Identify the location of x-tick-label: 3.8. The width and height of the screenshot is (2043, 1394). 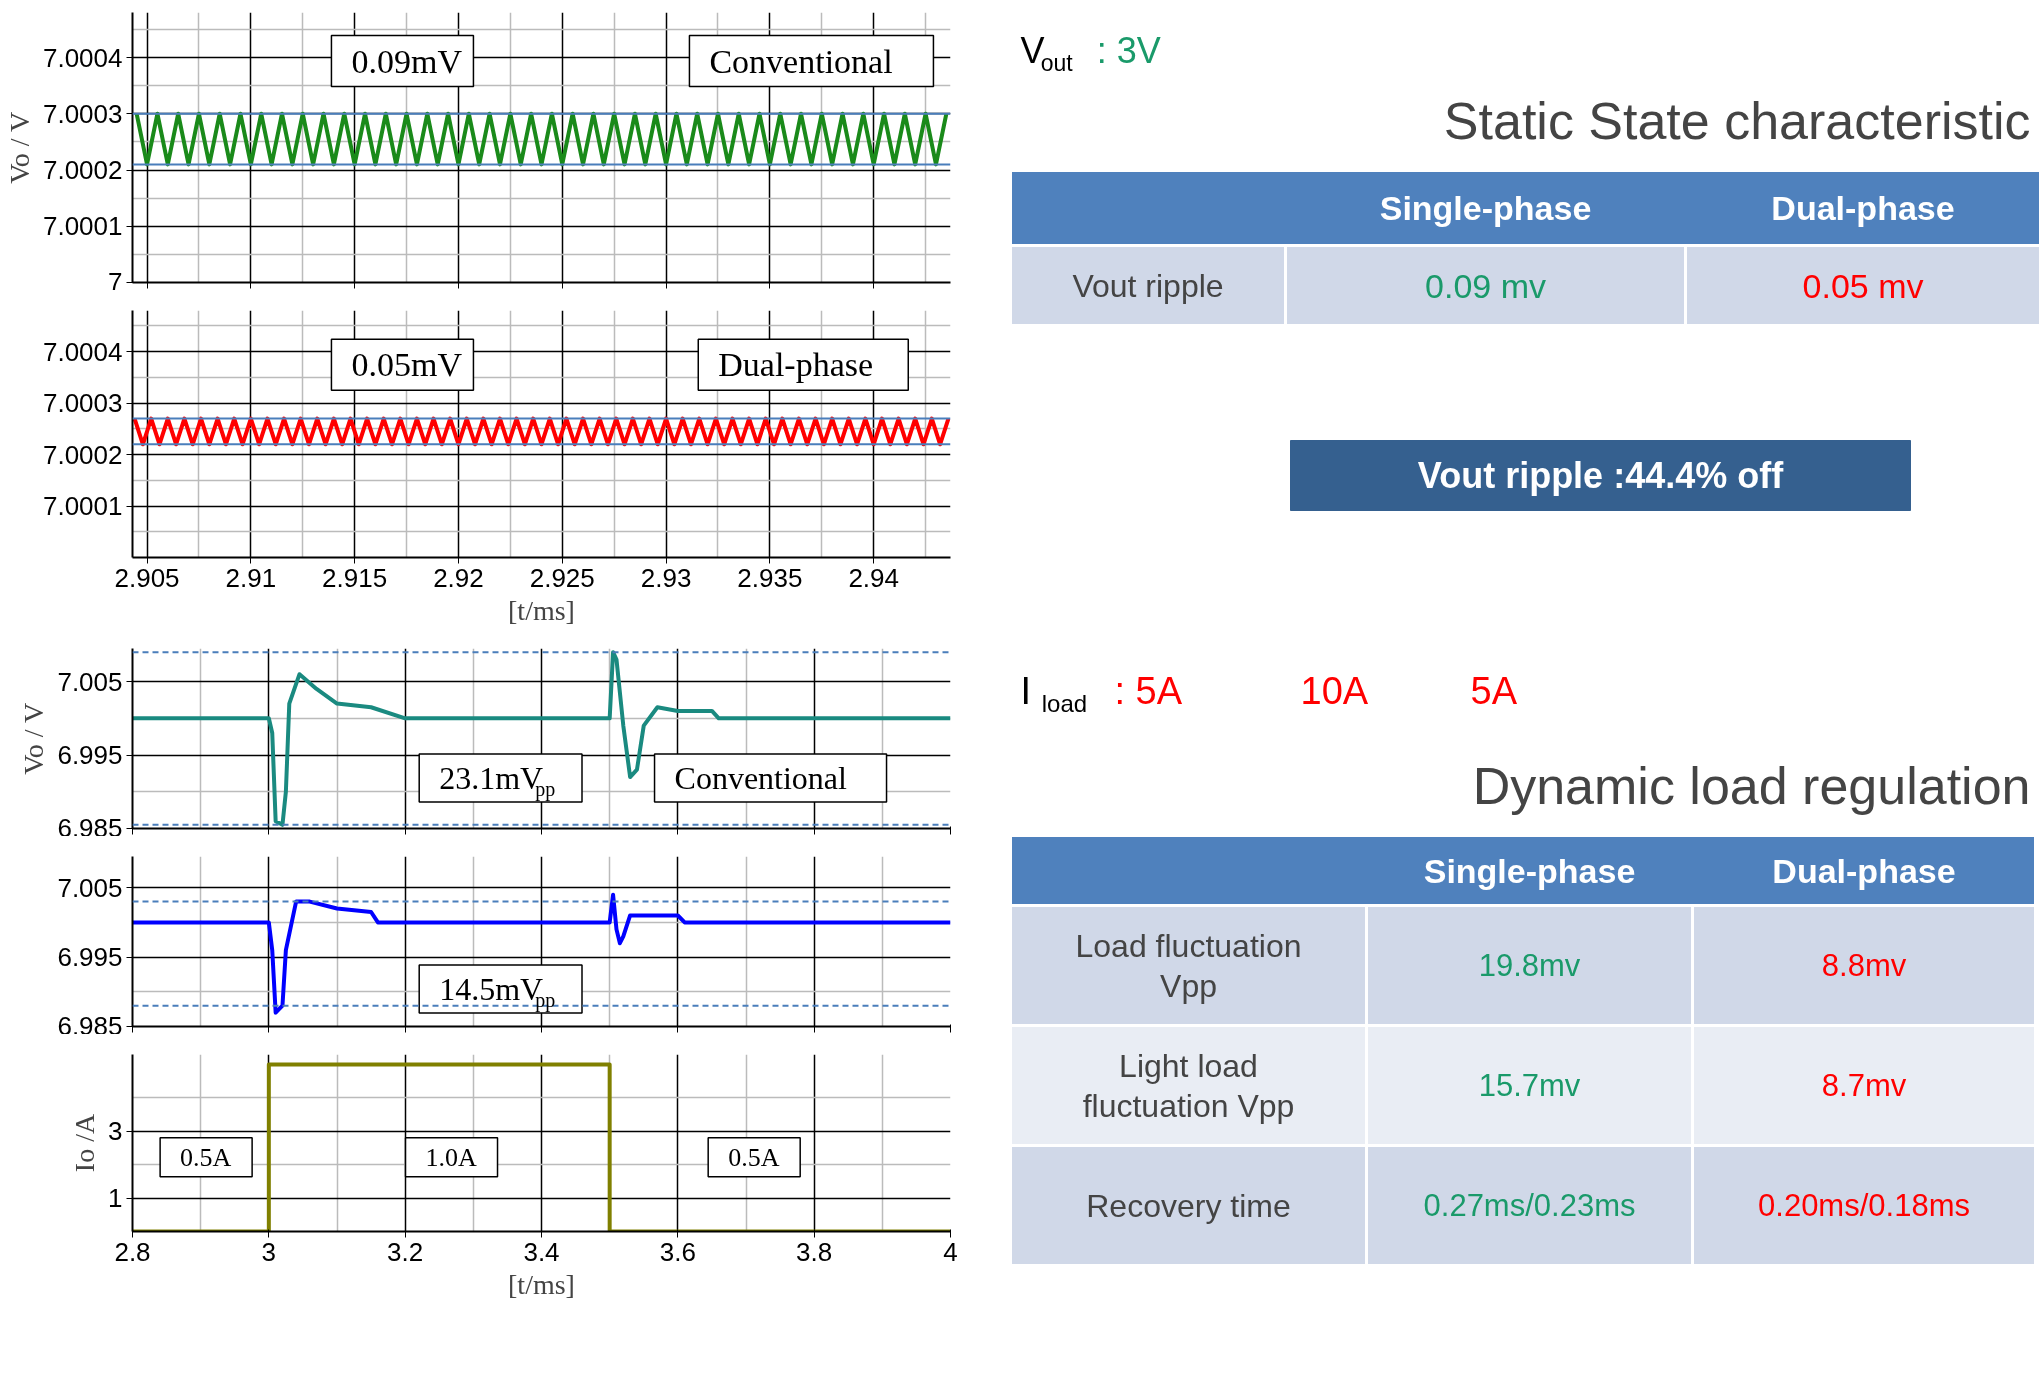
(814, 1251).